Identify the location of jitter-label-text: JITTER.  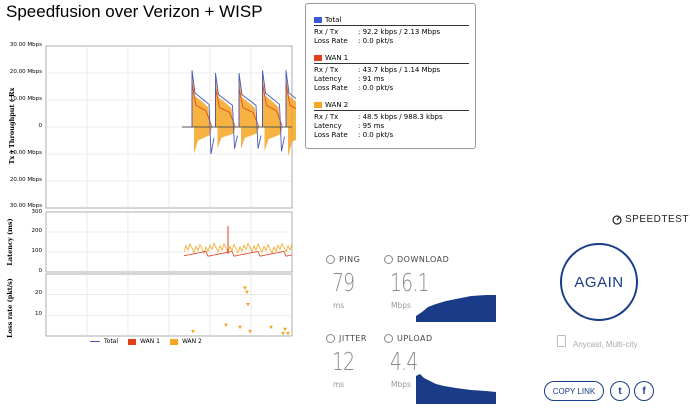
(353, 338).